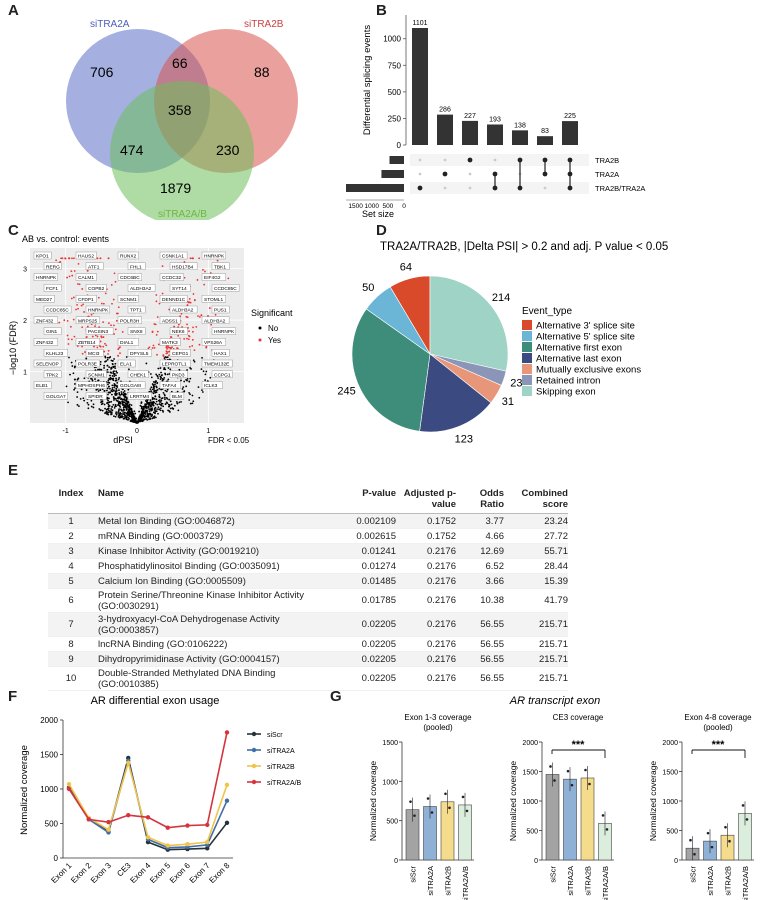  What do you see at coordinates (24, 790) in the screenshot?
I see `line-chart-ylabel: Normalized coverage` at bounding box center [24, 790].